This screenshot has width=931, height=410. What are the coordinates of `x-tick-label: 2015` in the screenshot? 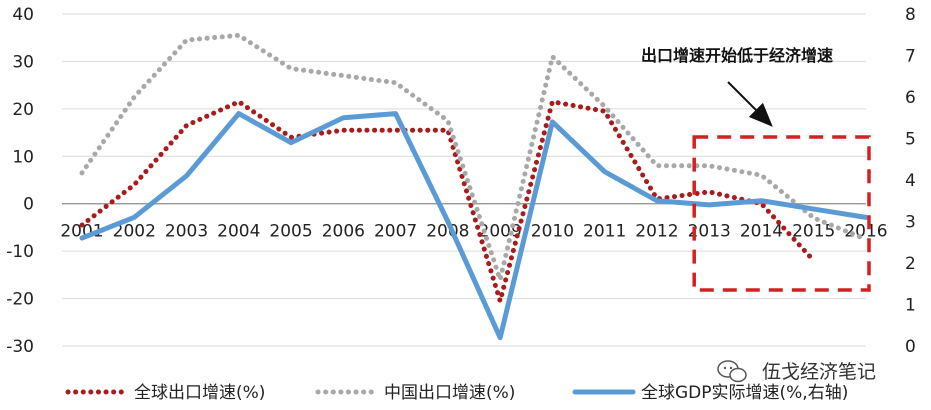 It's located at (813, 232).